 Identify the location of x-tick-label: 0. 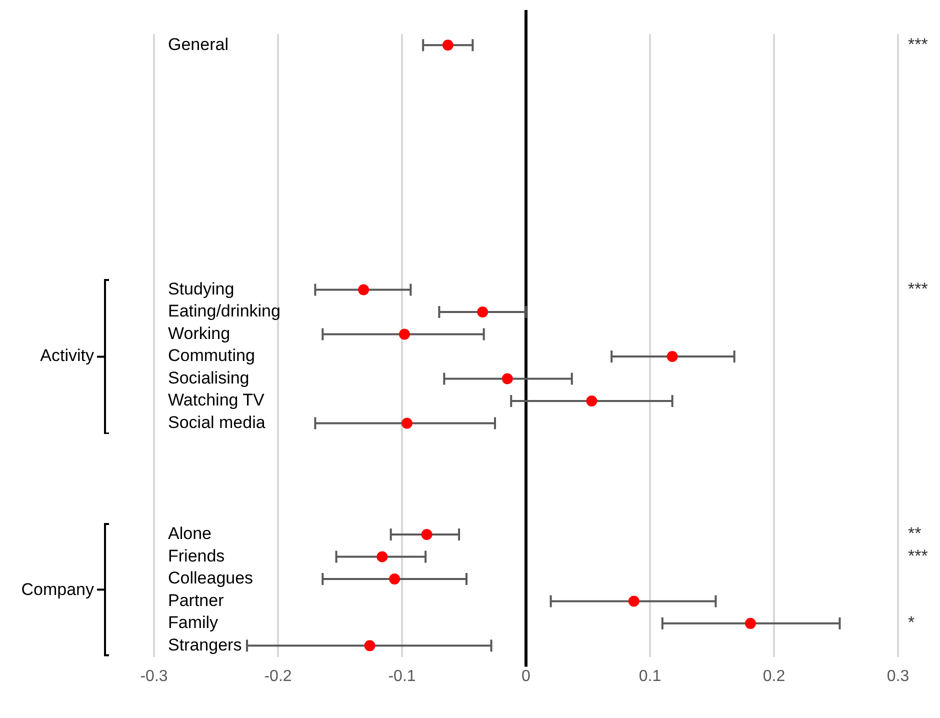
(526, 676).